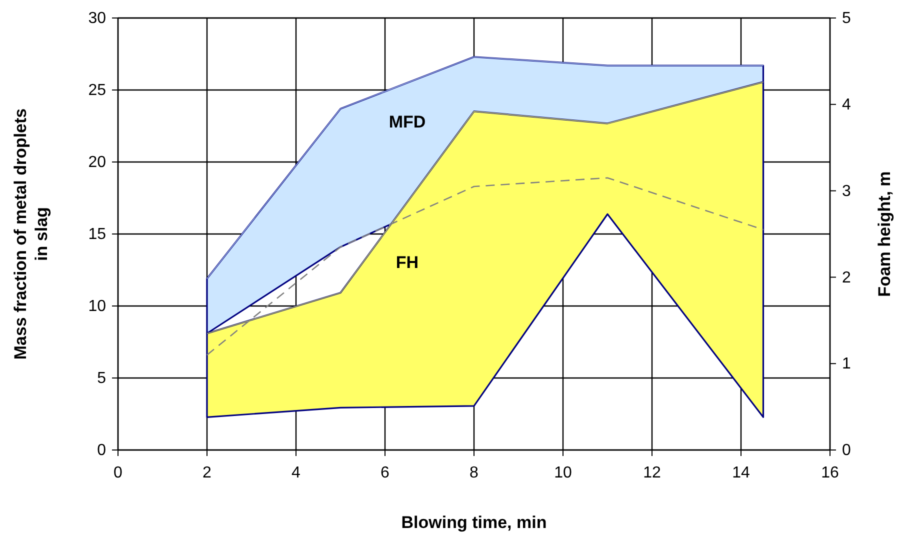 Image resolution: width=906 pixels, height=540 pixels. I want to click on y2-tick-label: 0, so click(846, 451).